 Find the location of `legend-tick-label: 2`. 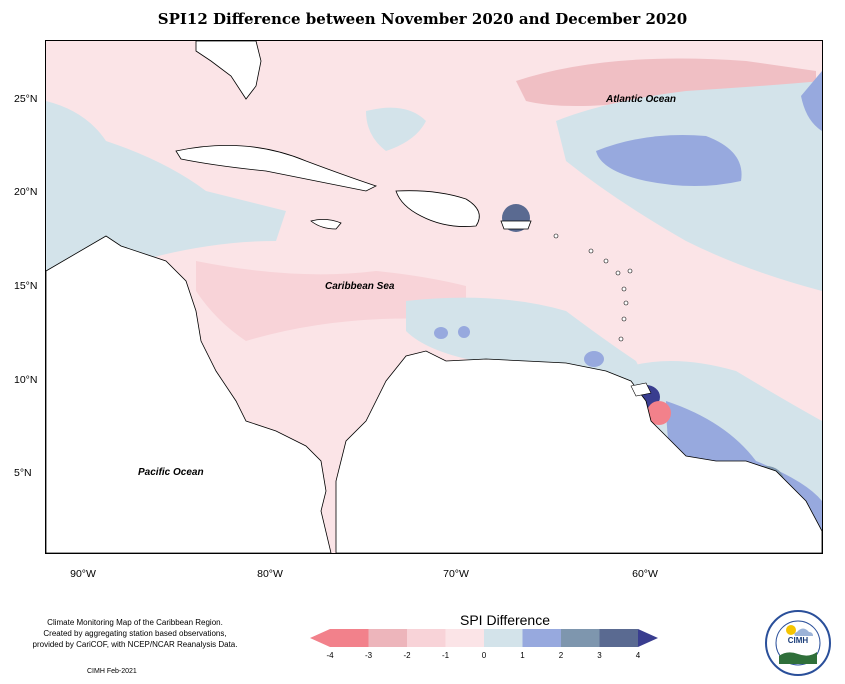

legend-tick-label: 2 is located at coordinates (561, 655).